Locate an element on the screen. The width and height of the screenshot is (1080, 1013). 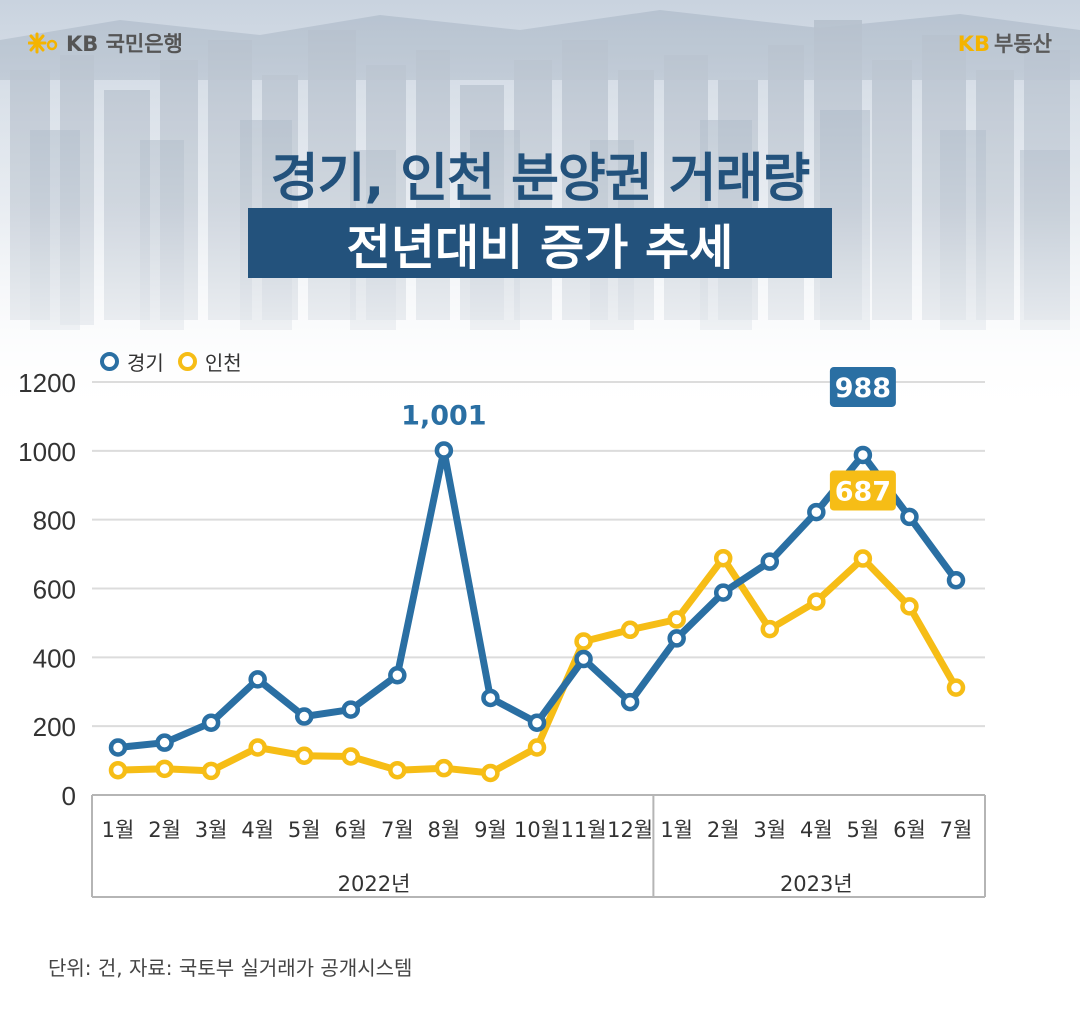
kb-kookmin-bank-logo: KB 국민은행 is located at coordinates (105, 43).